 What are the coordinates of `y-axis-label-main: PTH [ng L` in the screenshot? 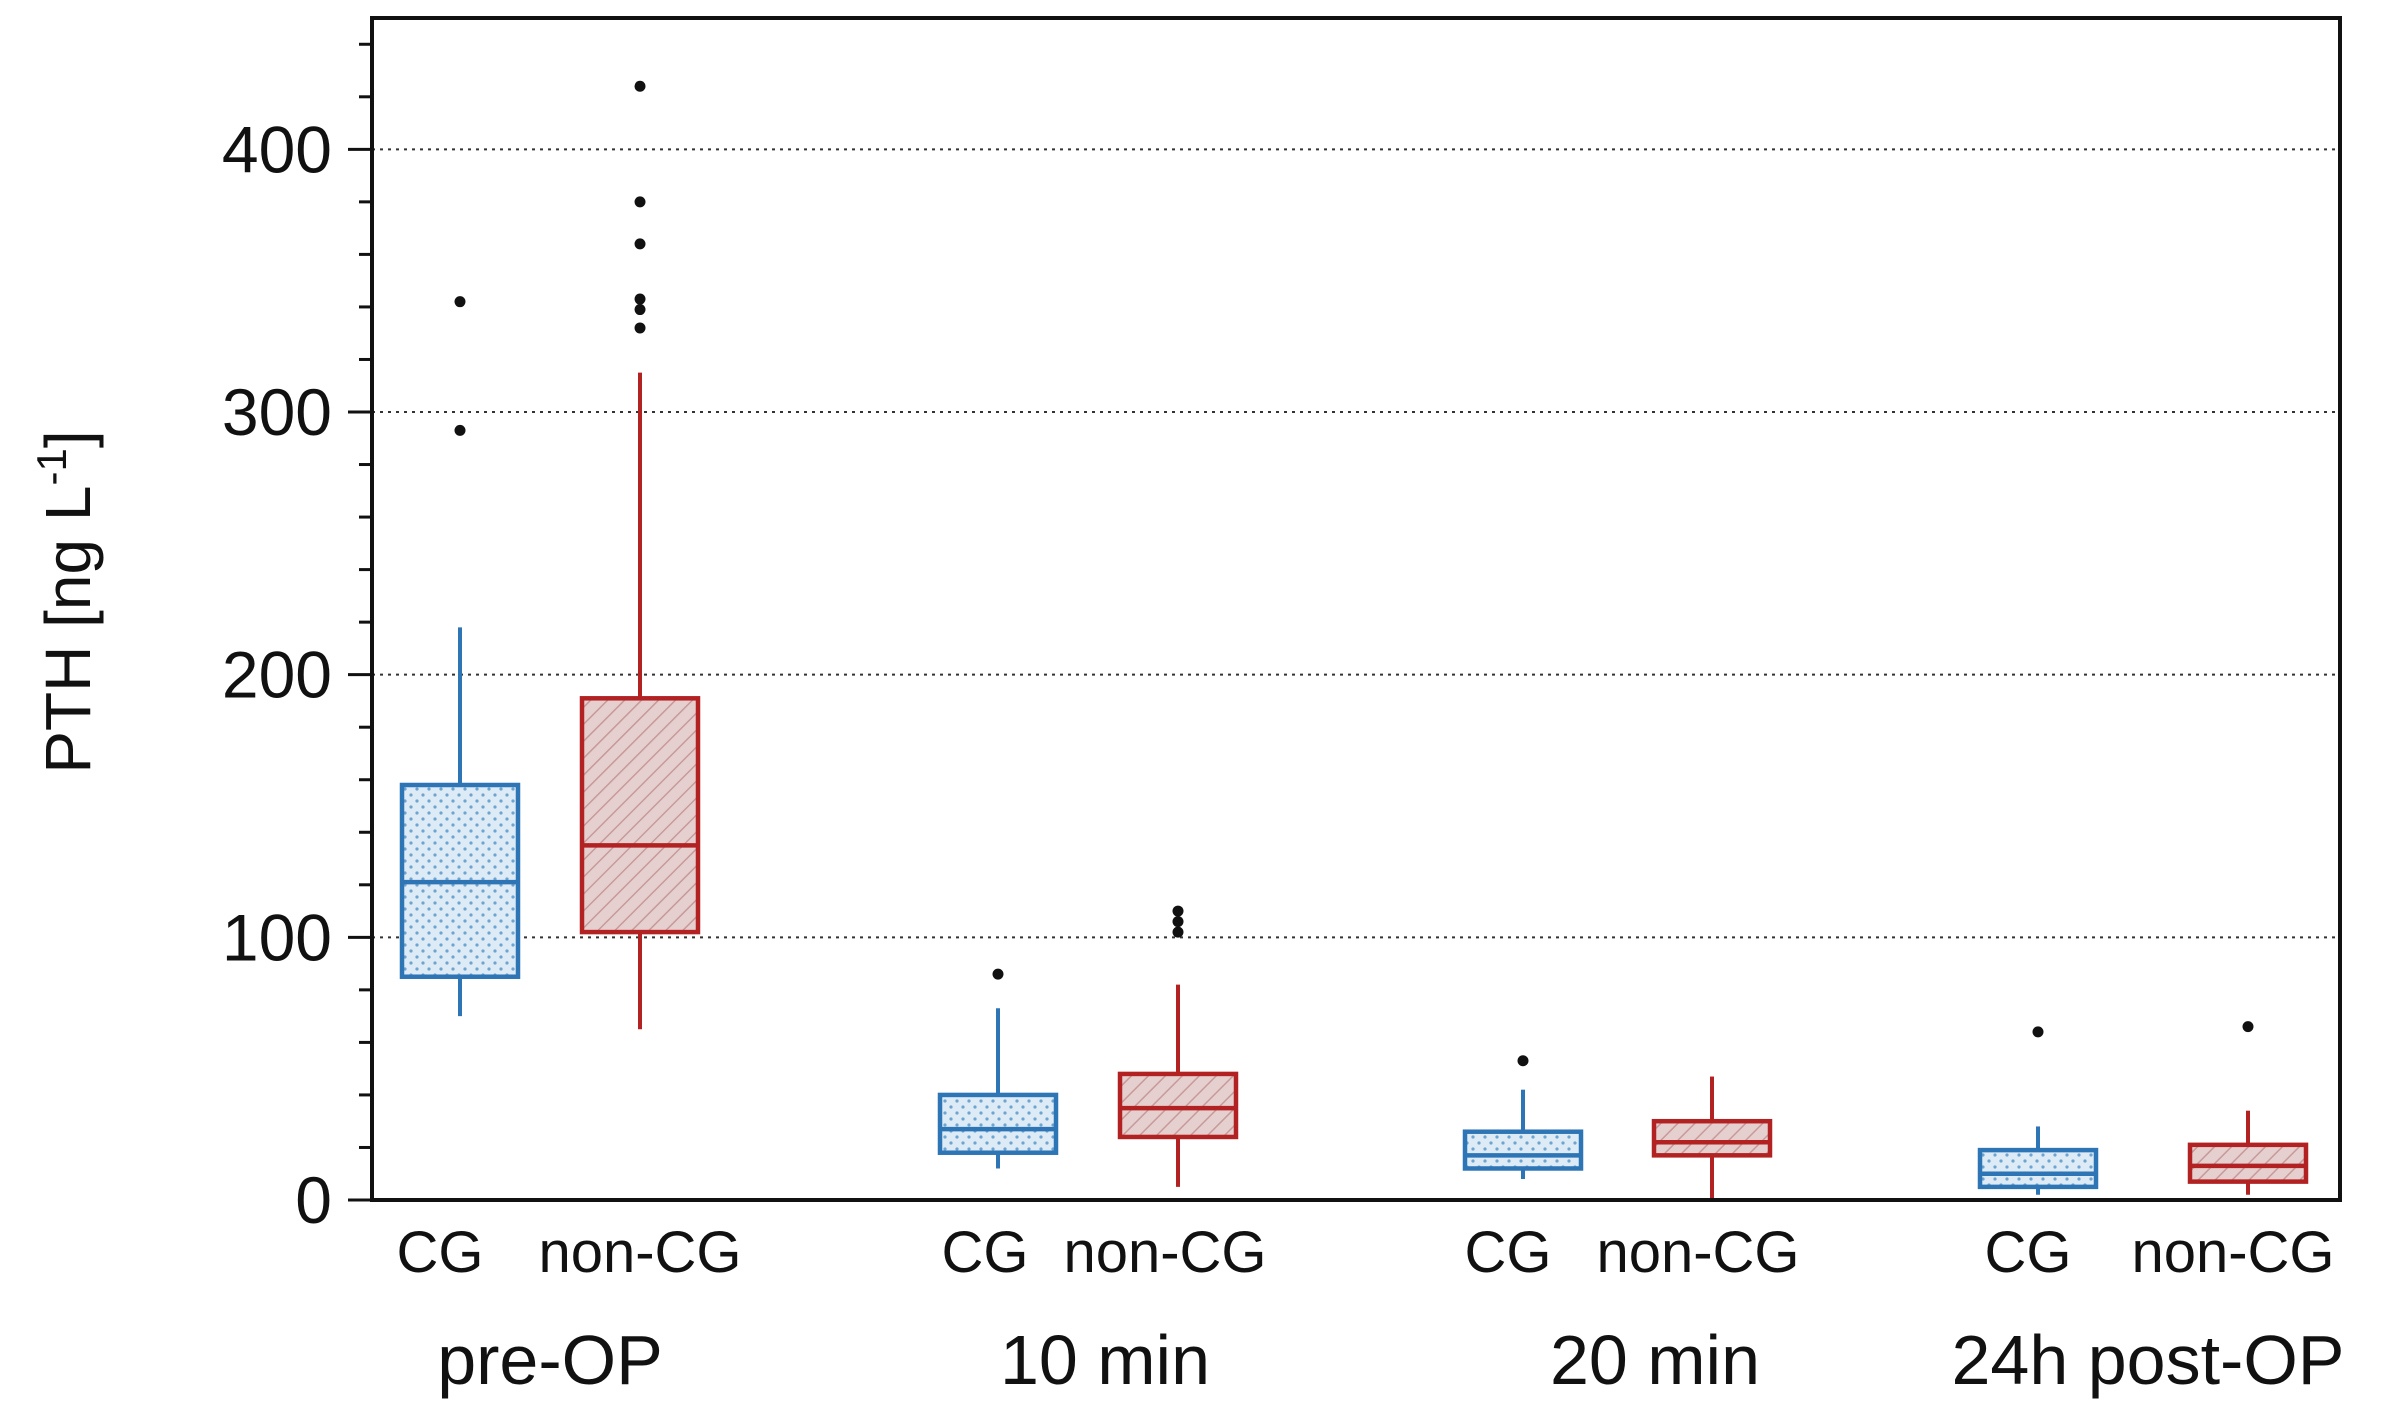 It's located at (68, 630).